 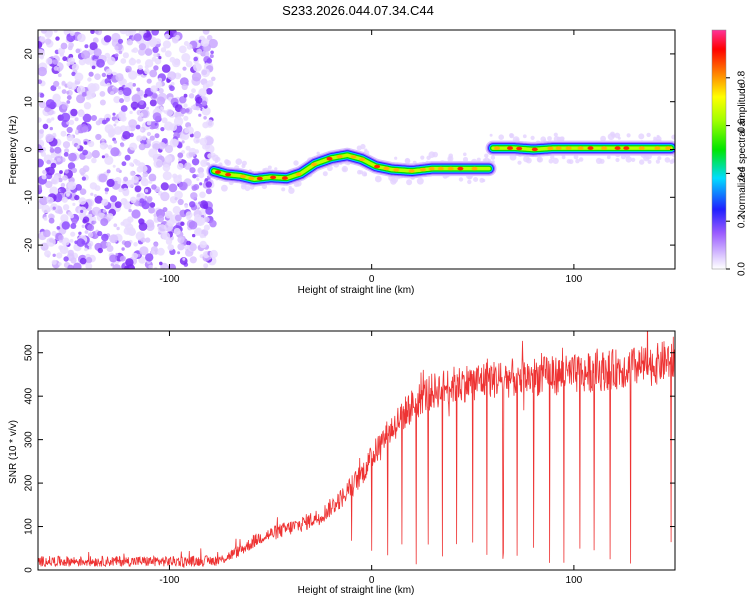 What do you see at coordinates (13, 452) in the screenshot?
I see `snr-ylabel: SNR (10 * v/v)` at bounding box center [13, 452].